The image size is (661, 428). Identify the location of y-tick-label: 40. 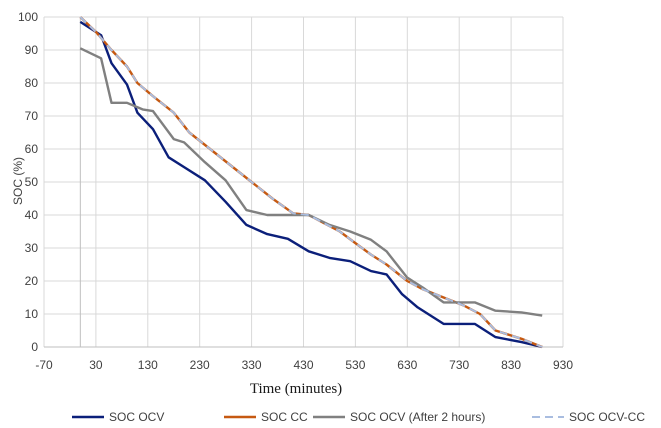
(32, 215).